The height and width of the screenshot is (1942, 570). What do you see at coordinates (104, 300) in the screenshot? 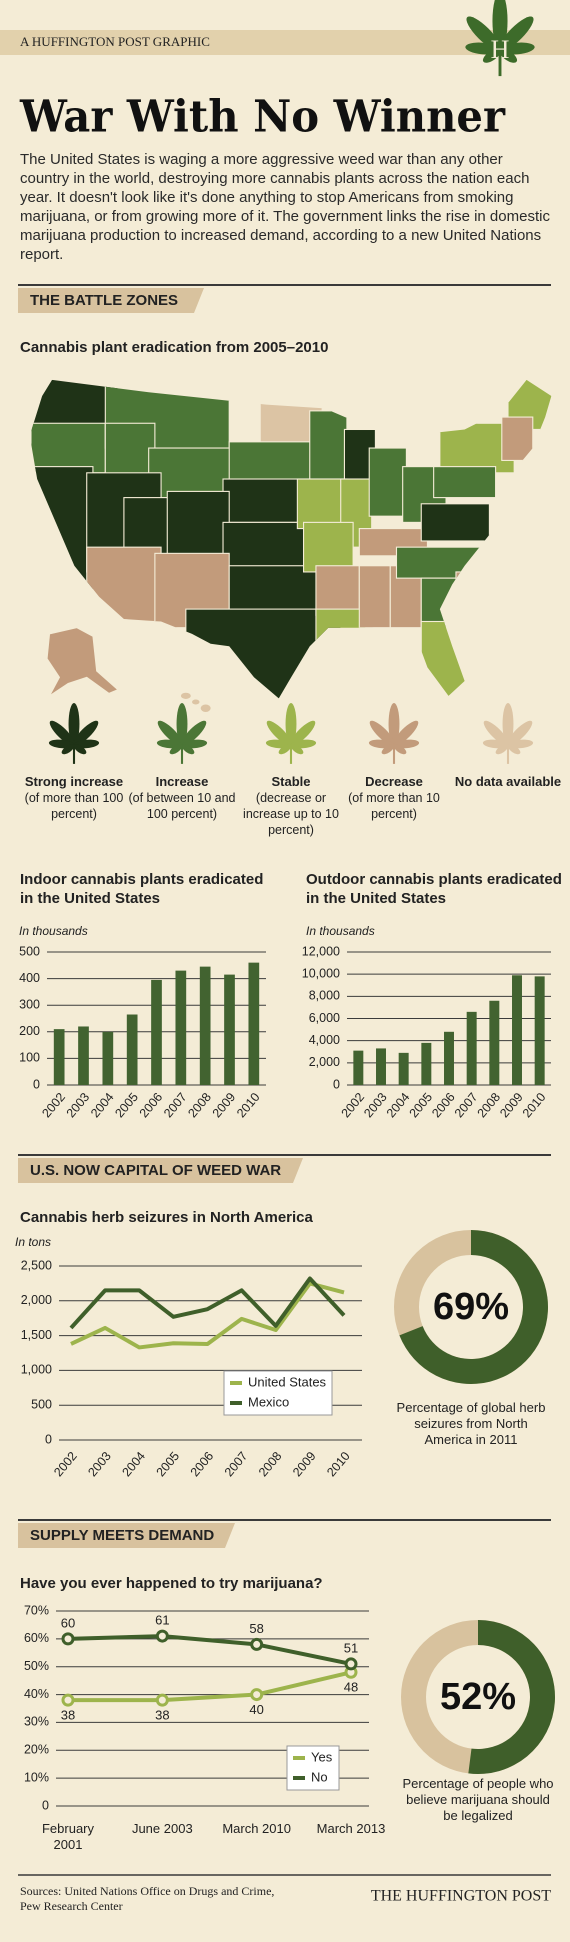
I see `section-title: THE BATTLE ZONES` at bounding box center [104, 300].